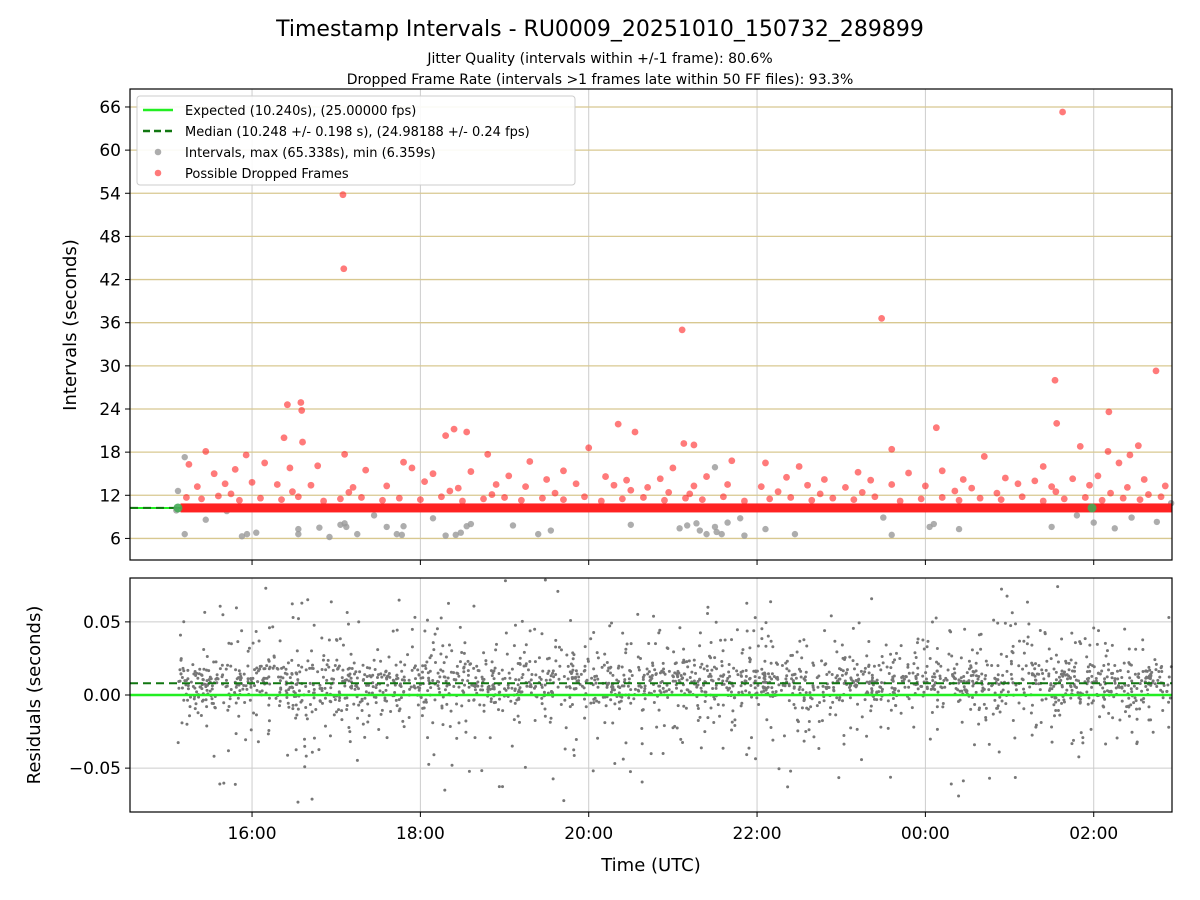  Describe the element at coordinates (252, 834) in the screenshot. I see `x-tick-label: 16:00` at that location.